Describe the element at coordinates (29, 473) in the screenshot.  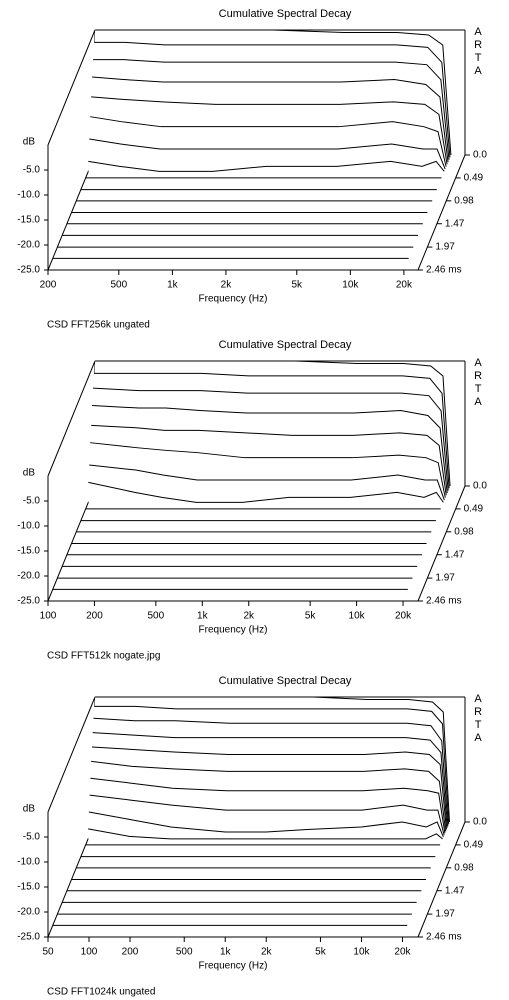
I see `y-axis-label: dB` at that location.